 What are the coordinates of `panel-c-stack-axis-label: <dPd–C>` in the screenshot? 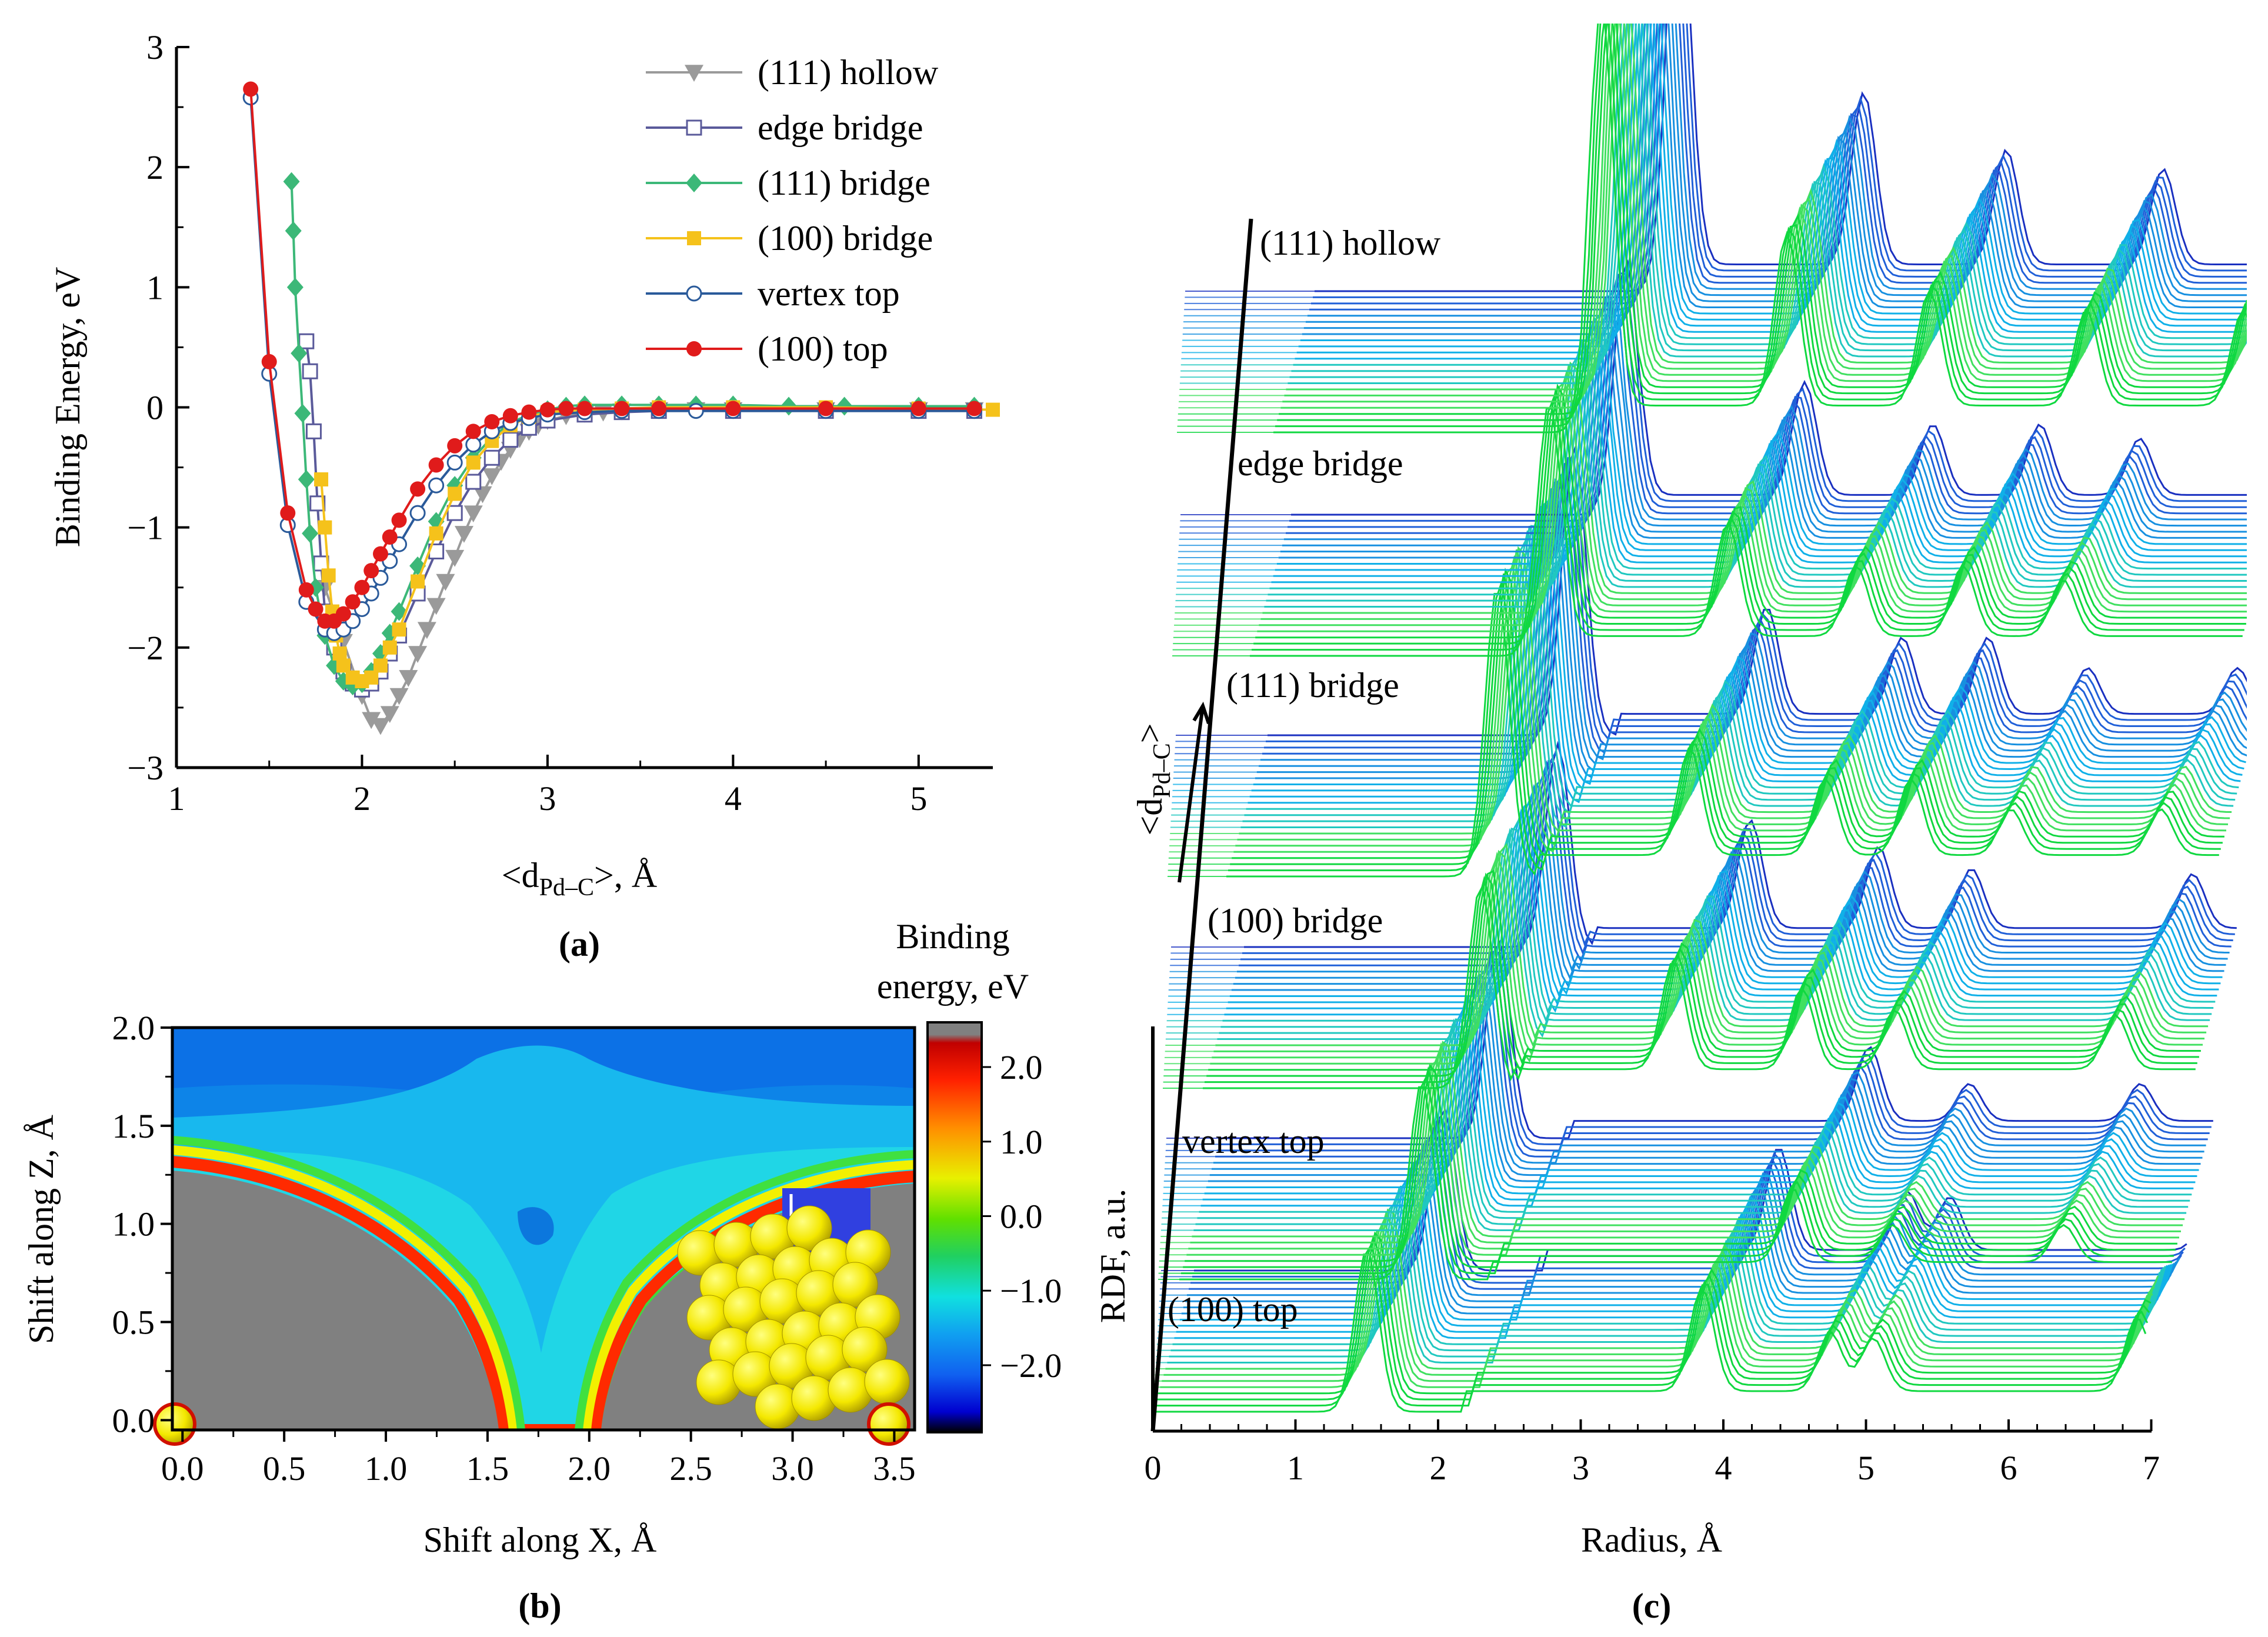 It's located at (1153, 779).